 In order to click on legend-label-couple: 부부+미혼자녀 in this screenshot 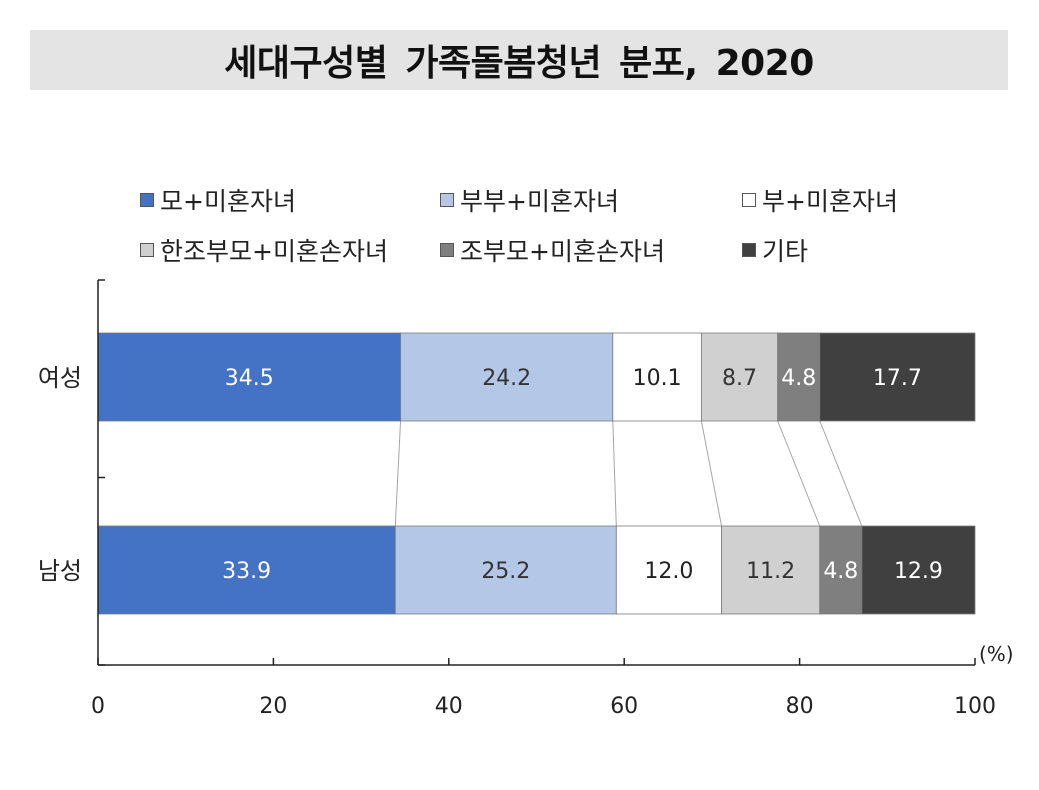, I will do `click(539, 201)`.